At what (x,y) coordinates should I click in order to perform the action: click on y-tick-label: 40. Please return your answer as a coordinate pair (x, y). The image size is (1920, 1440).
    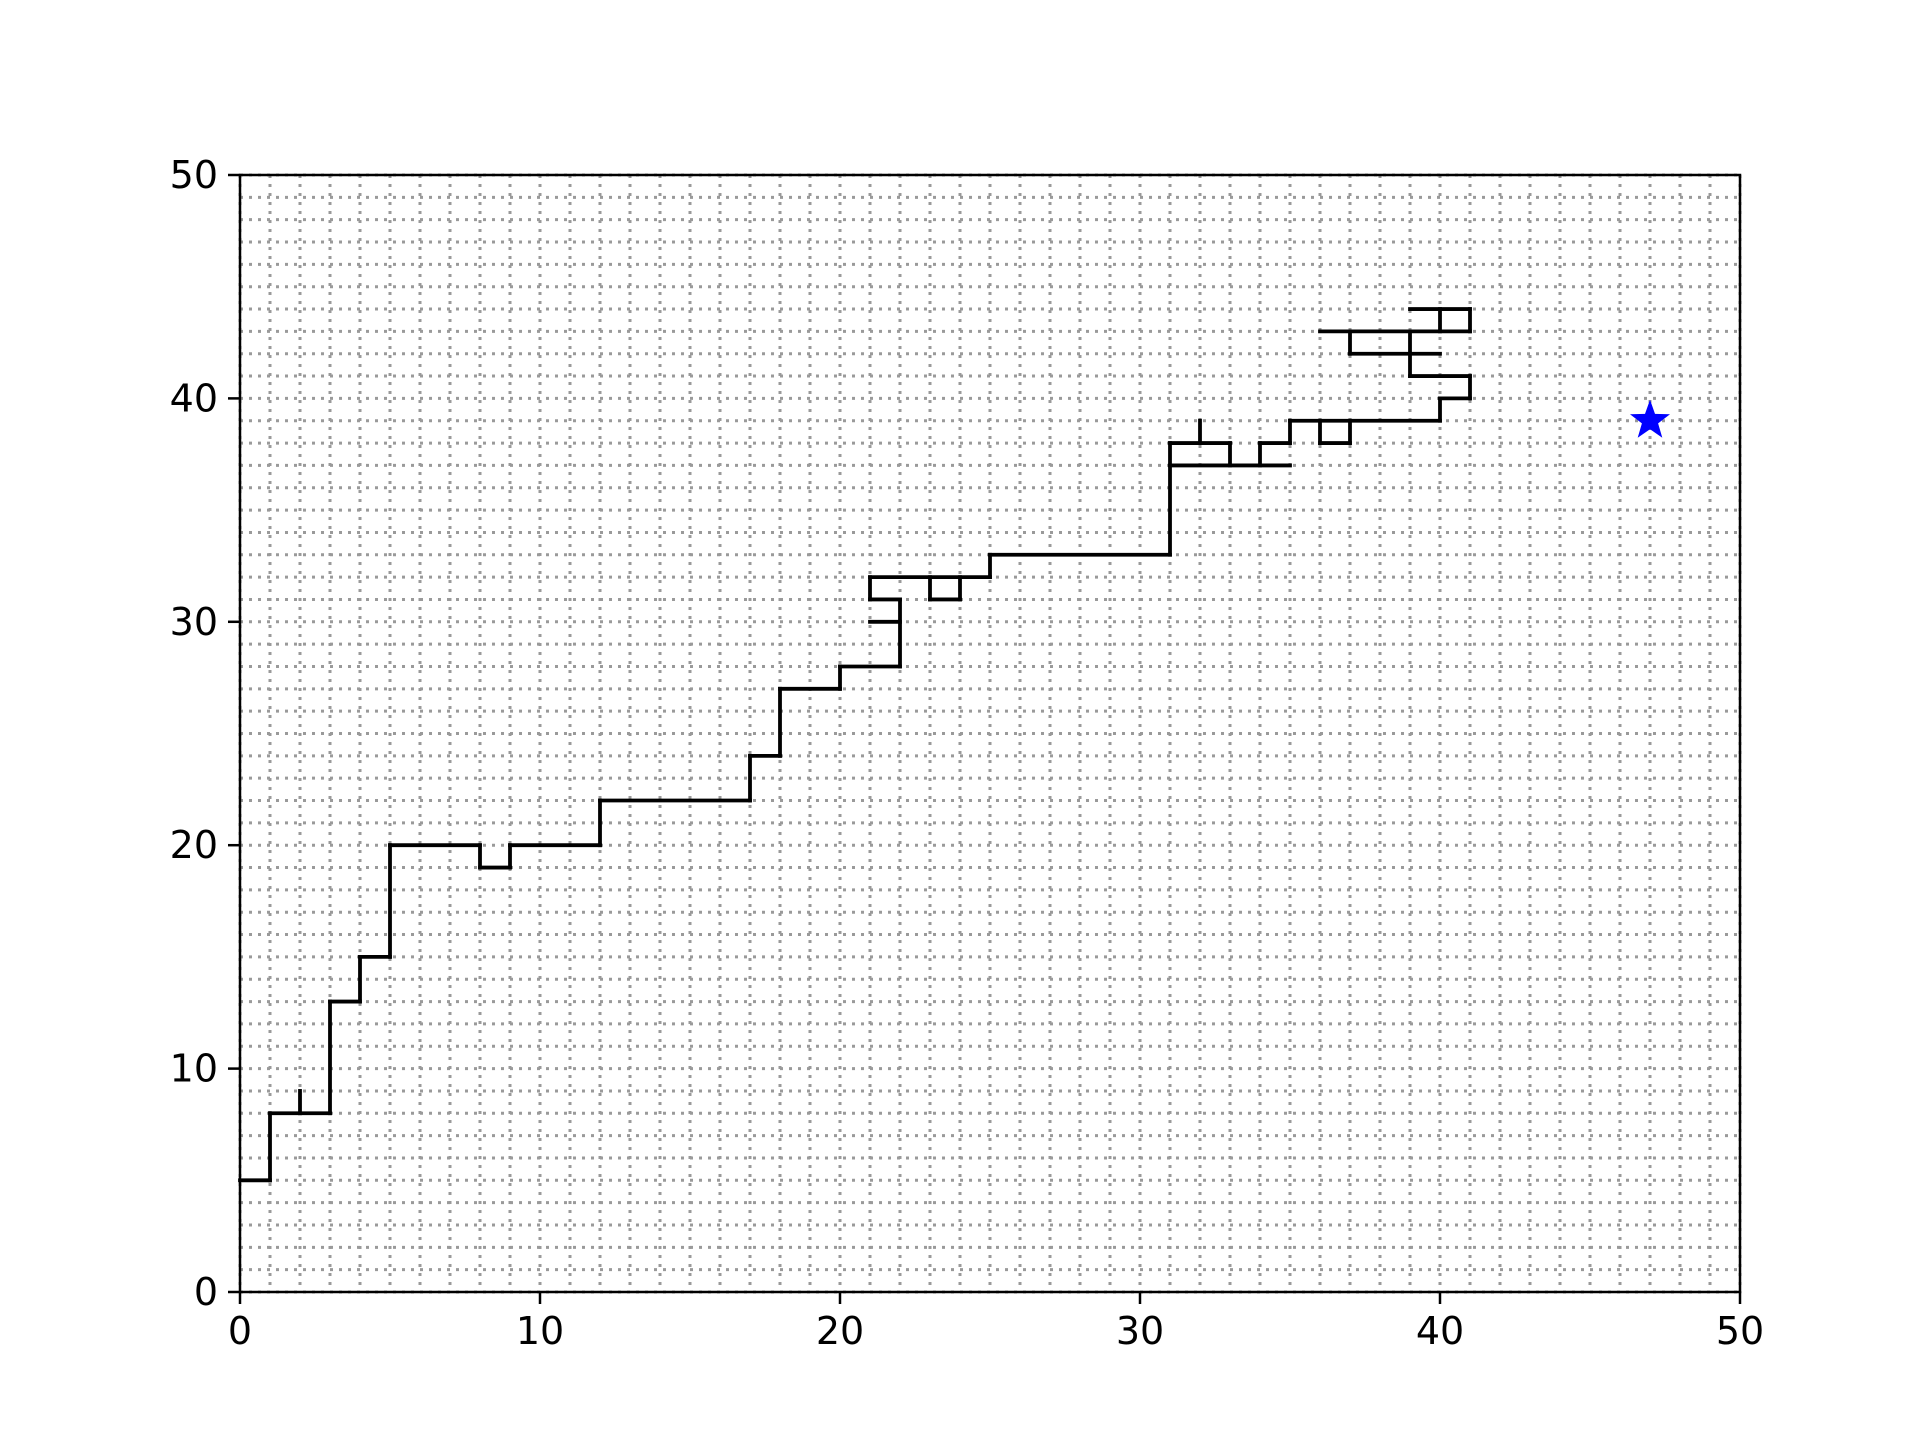
    Looking at the image, I should click on (194, 398).